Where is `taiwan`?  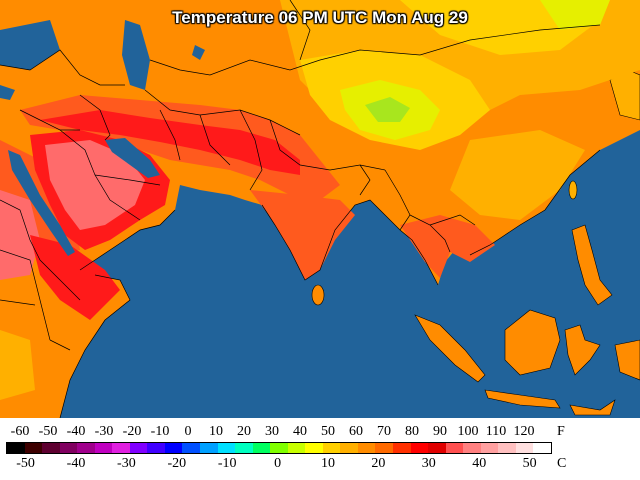
taiwan is located at coordinates (573, 190).